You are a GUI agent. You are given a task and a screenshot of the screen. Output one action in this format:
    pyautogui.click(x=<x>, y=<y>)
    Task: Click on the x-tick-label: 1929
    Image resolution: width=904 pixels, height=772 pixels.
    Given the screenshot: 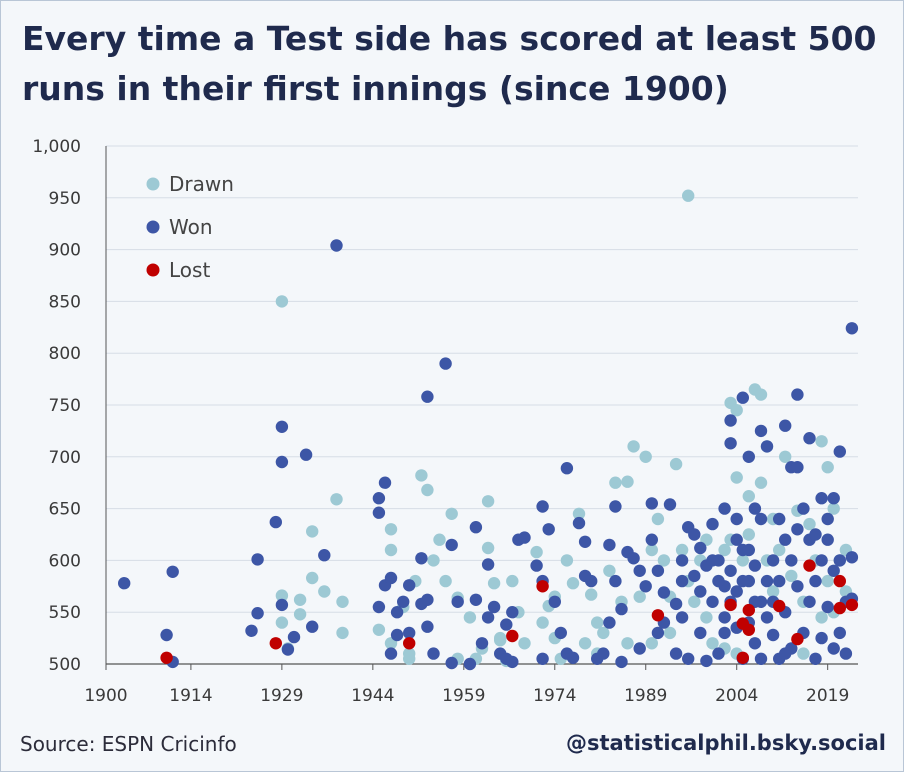 What is the action you would take?
    pyautogui.click(x=281, y=696)
    